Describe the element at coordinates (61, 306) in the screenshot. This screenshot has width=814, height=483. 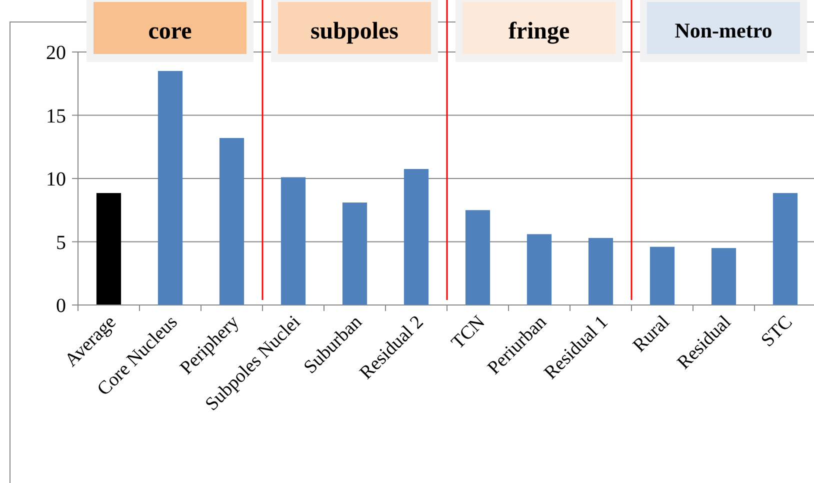
I see `y-tick-label: 0` at that location.